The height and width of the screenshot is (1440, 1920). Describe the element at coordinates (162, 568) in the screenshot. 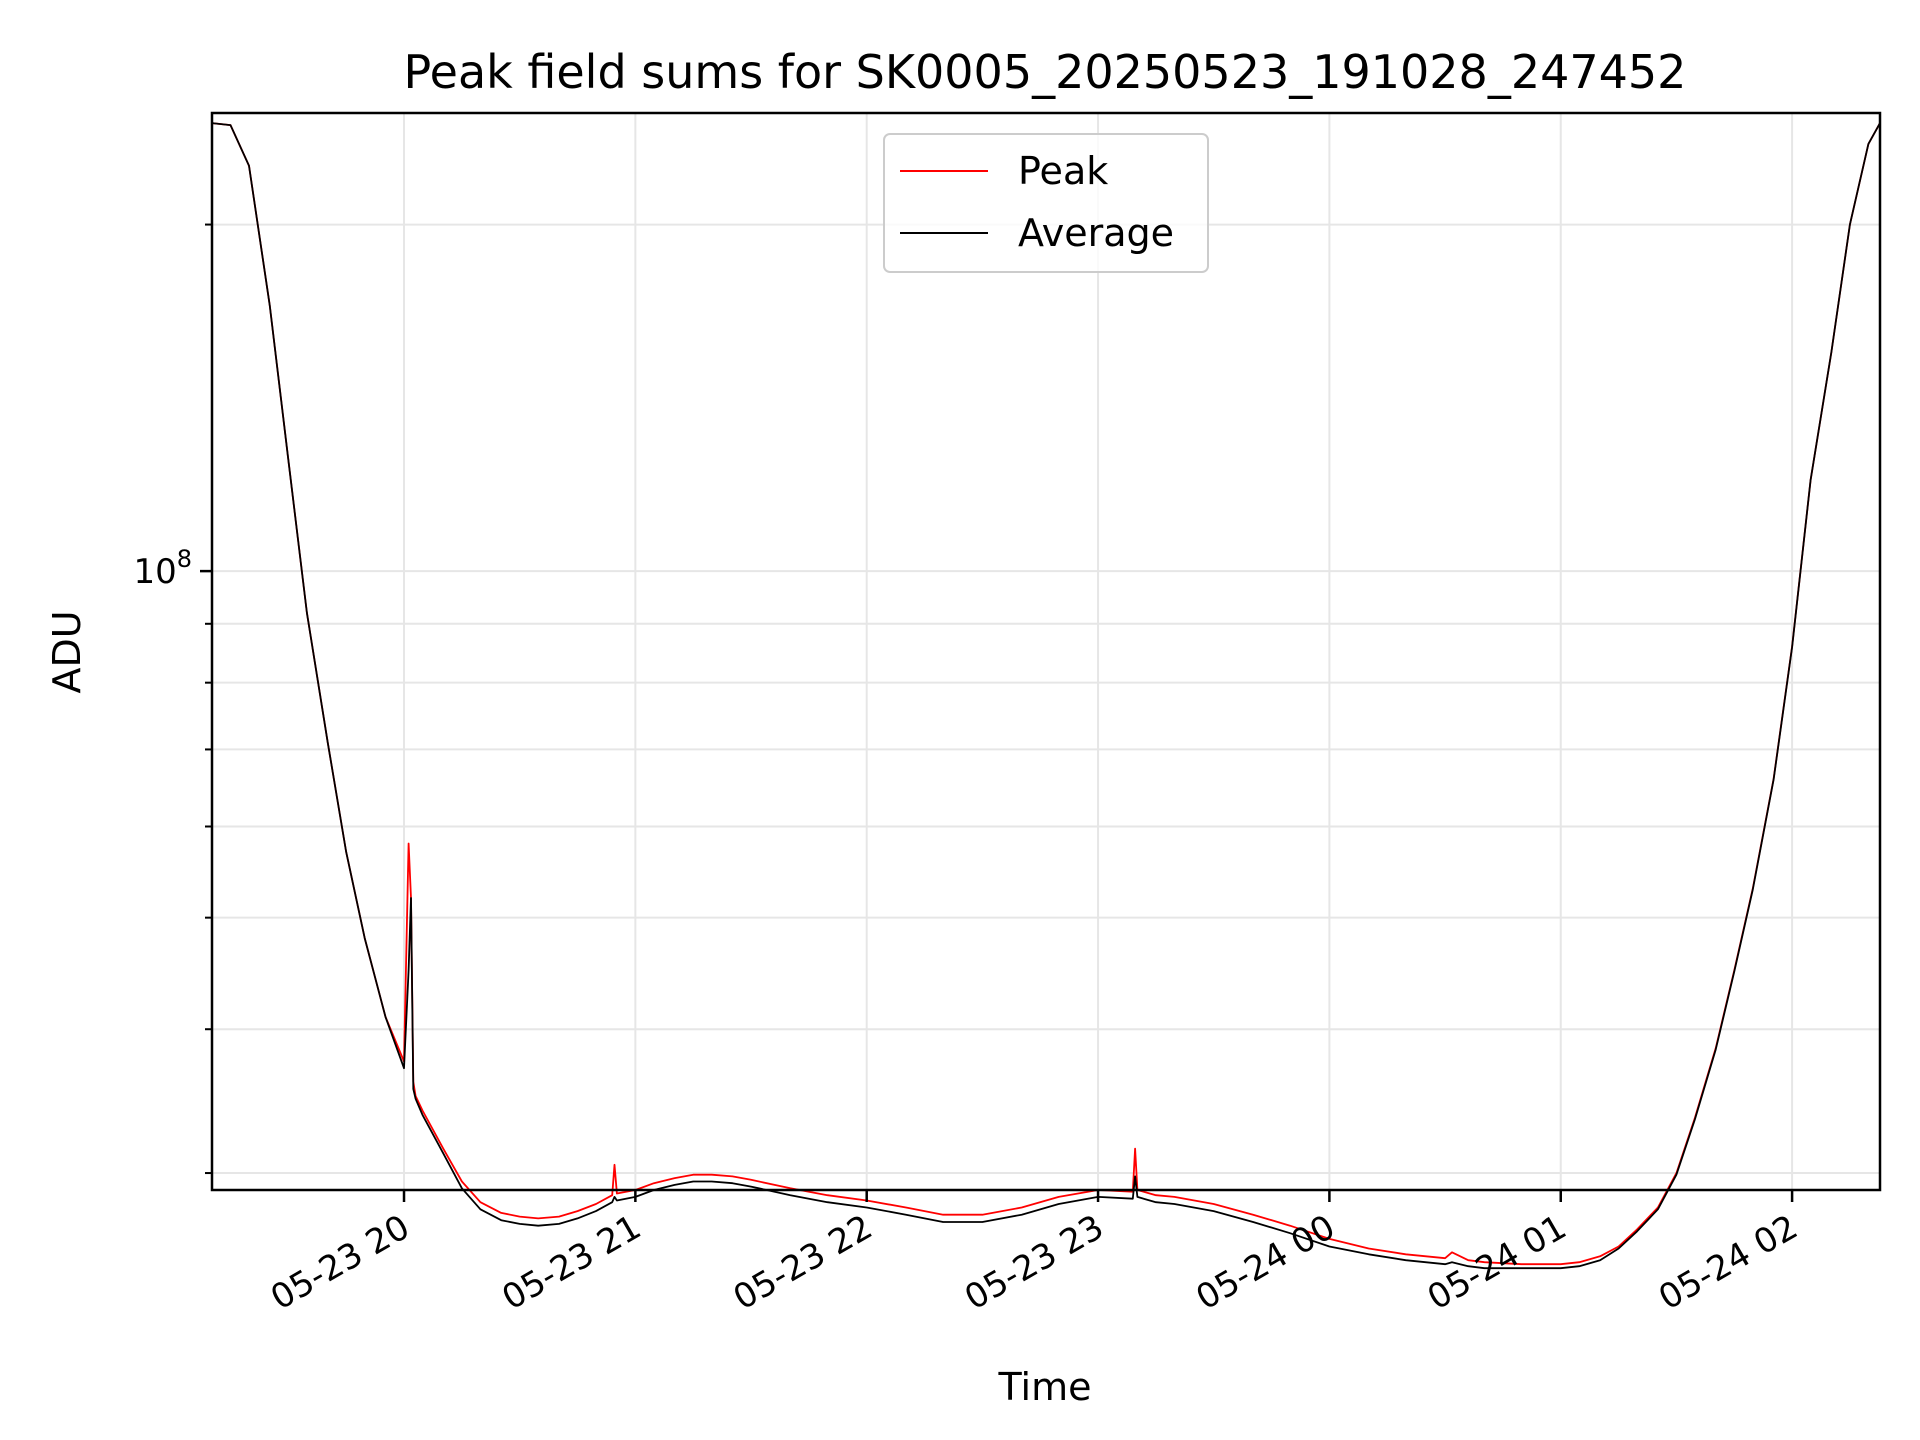

I see `y-tick-label: 108` at that location.